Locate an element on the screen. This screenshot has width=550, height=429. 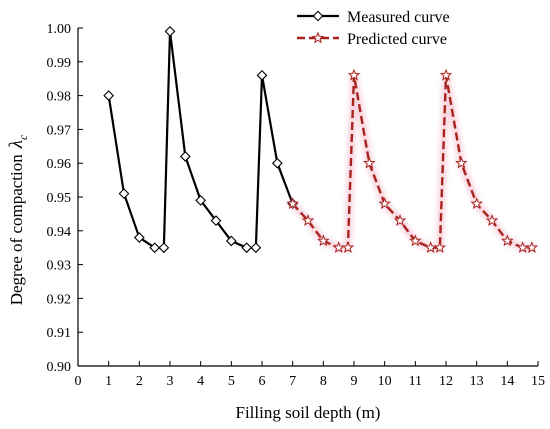
y-tick-label: 0.96 is located at coordinates (59, 164).